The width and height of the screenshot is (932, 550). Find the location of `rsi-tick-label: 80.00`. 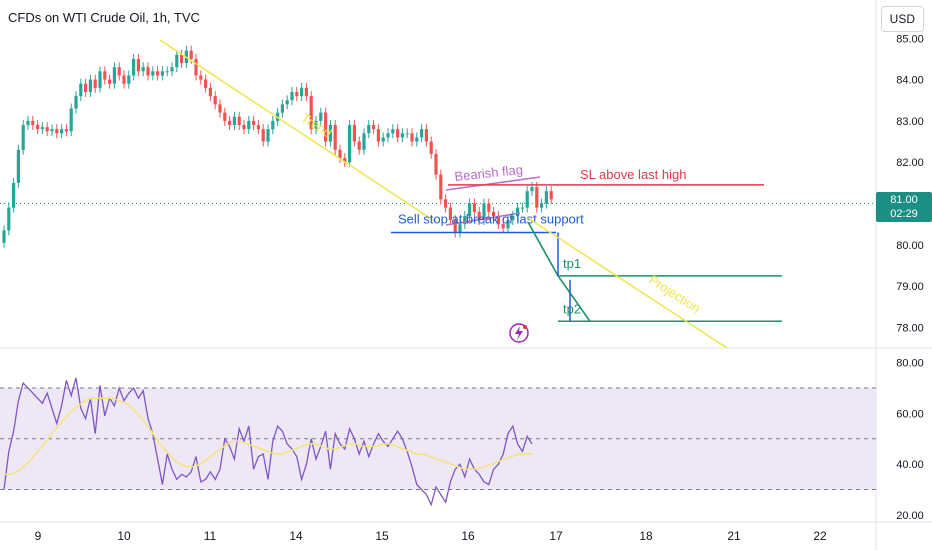

rsi-tick-label: 80.00 is located at coordinates (910, 364).